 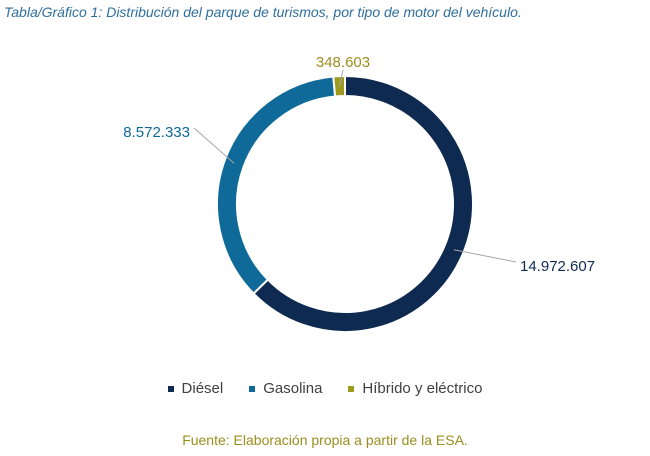 I want to click on chart-legend: Diésel Gasolina Híbrido y eléctrico, so click(x=325, y=388).